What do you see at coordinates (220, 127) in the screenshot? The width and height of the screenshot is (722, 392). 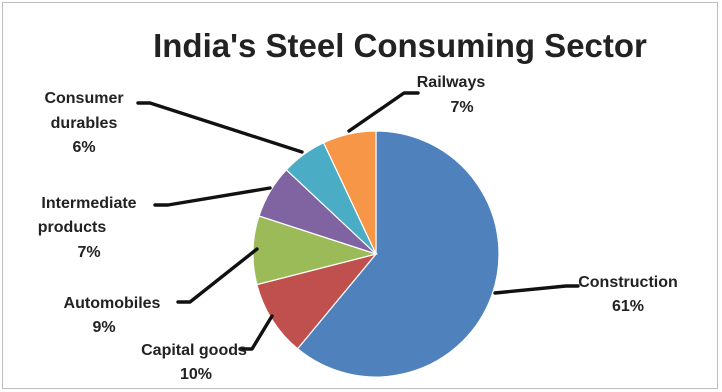 I see `leader-line-consumer-durables` at bounding box center [220, 127].